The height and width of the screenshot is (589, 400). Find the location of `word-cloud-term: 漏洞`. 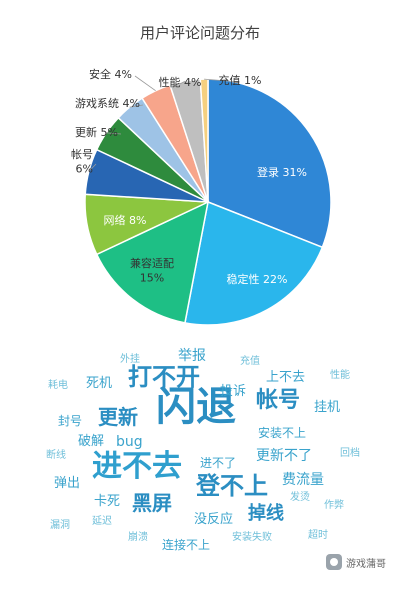

word-cloud-term: 漏洞 is located at coordinates (60, 525).